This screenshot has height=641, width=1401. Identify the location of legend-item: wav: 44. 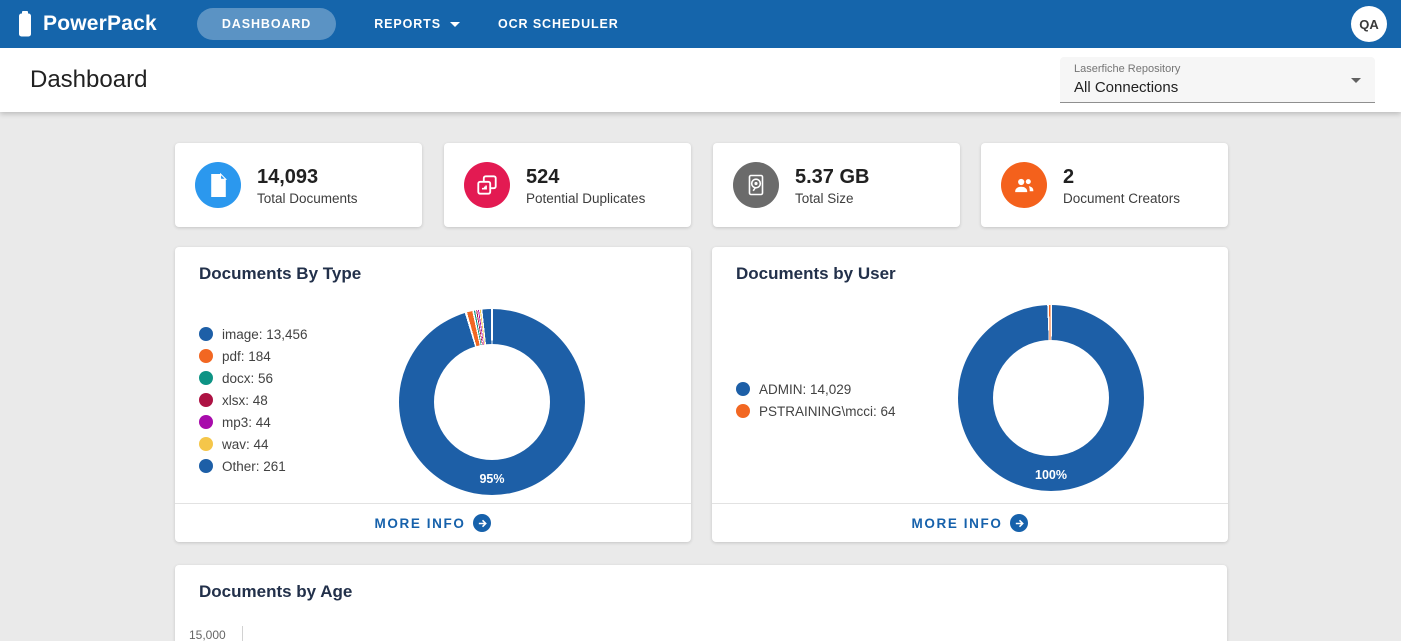
(253, 444).